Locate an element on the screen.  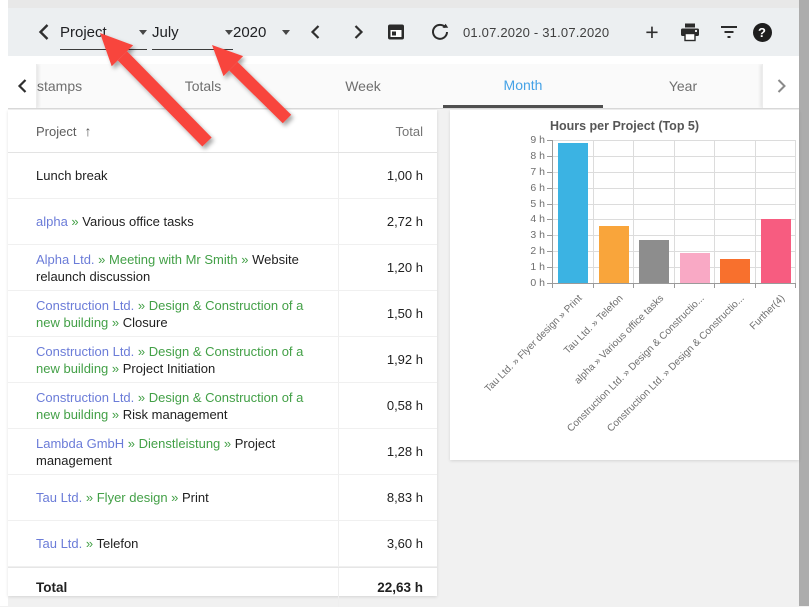
tabs-scroll-left-button is located at coordinates (22, 86).